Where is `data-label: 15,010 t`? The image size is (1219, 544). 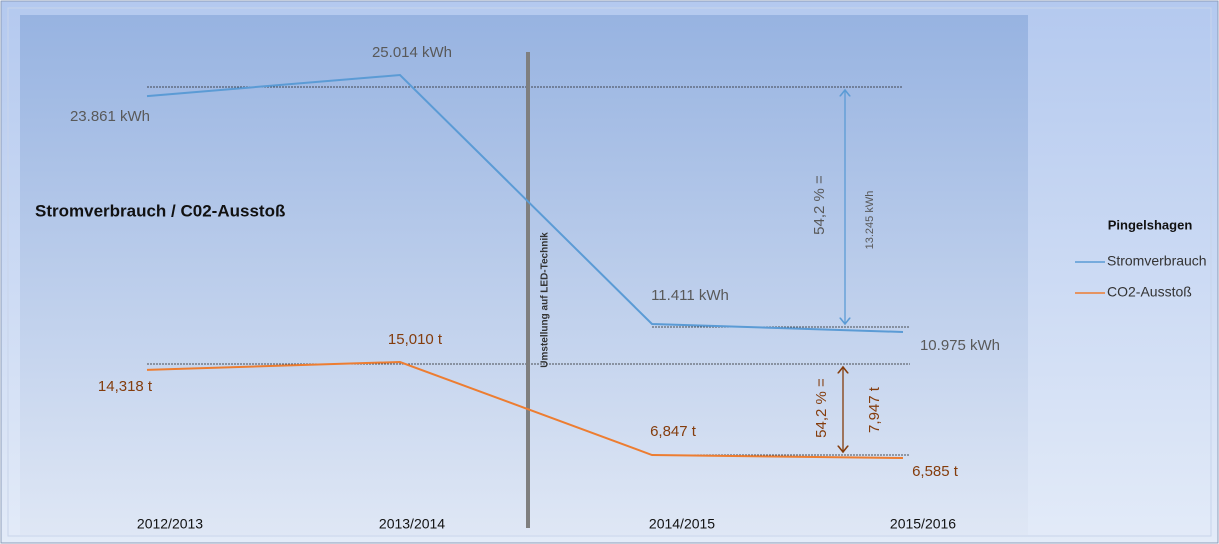 data-label: 15,010 t is located at coordinates (415, 339).